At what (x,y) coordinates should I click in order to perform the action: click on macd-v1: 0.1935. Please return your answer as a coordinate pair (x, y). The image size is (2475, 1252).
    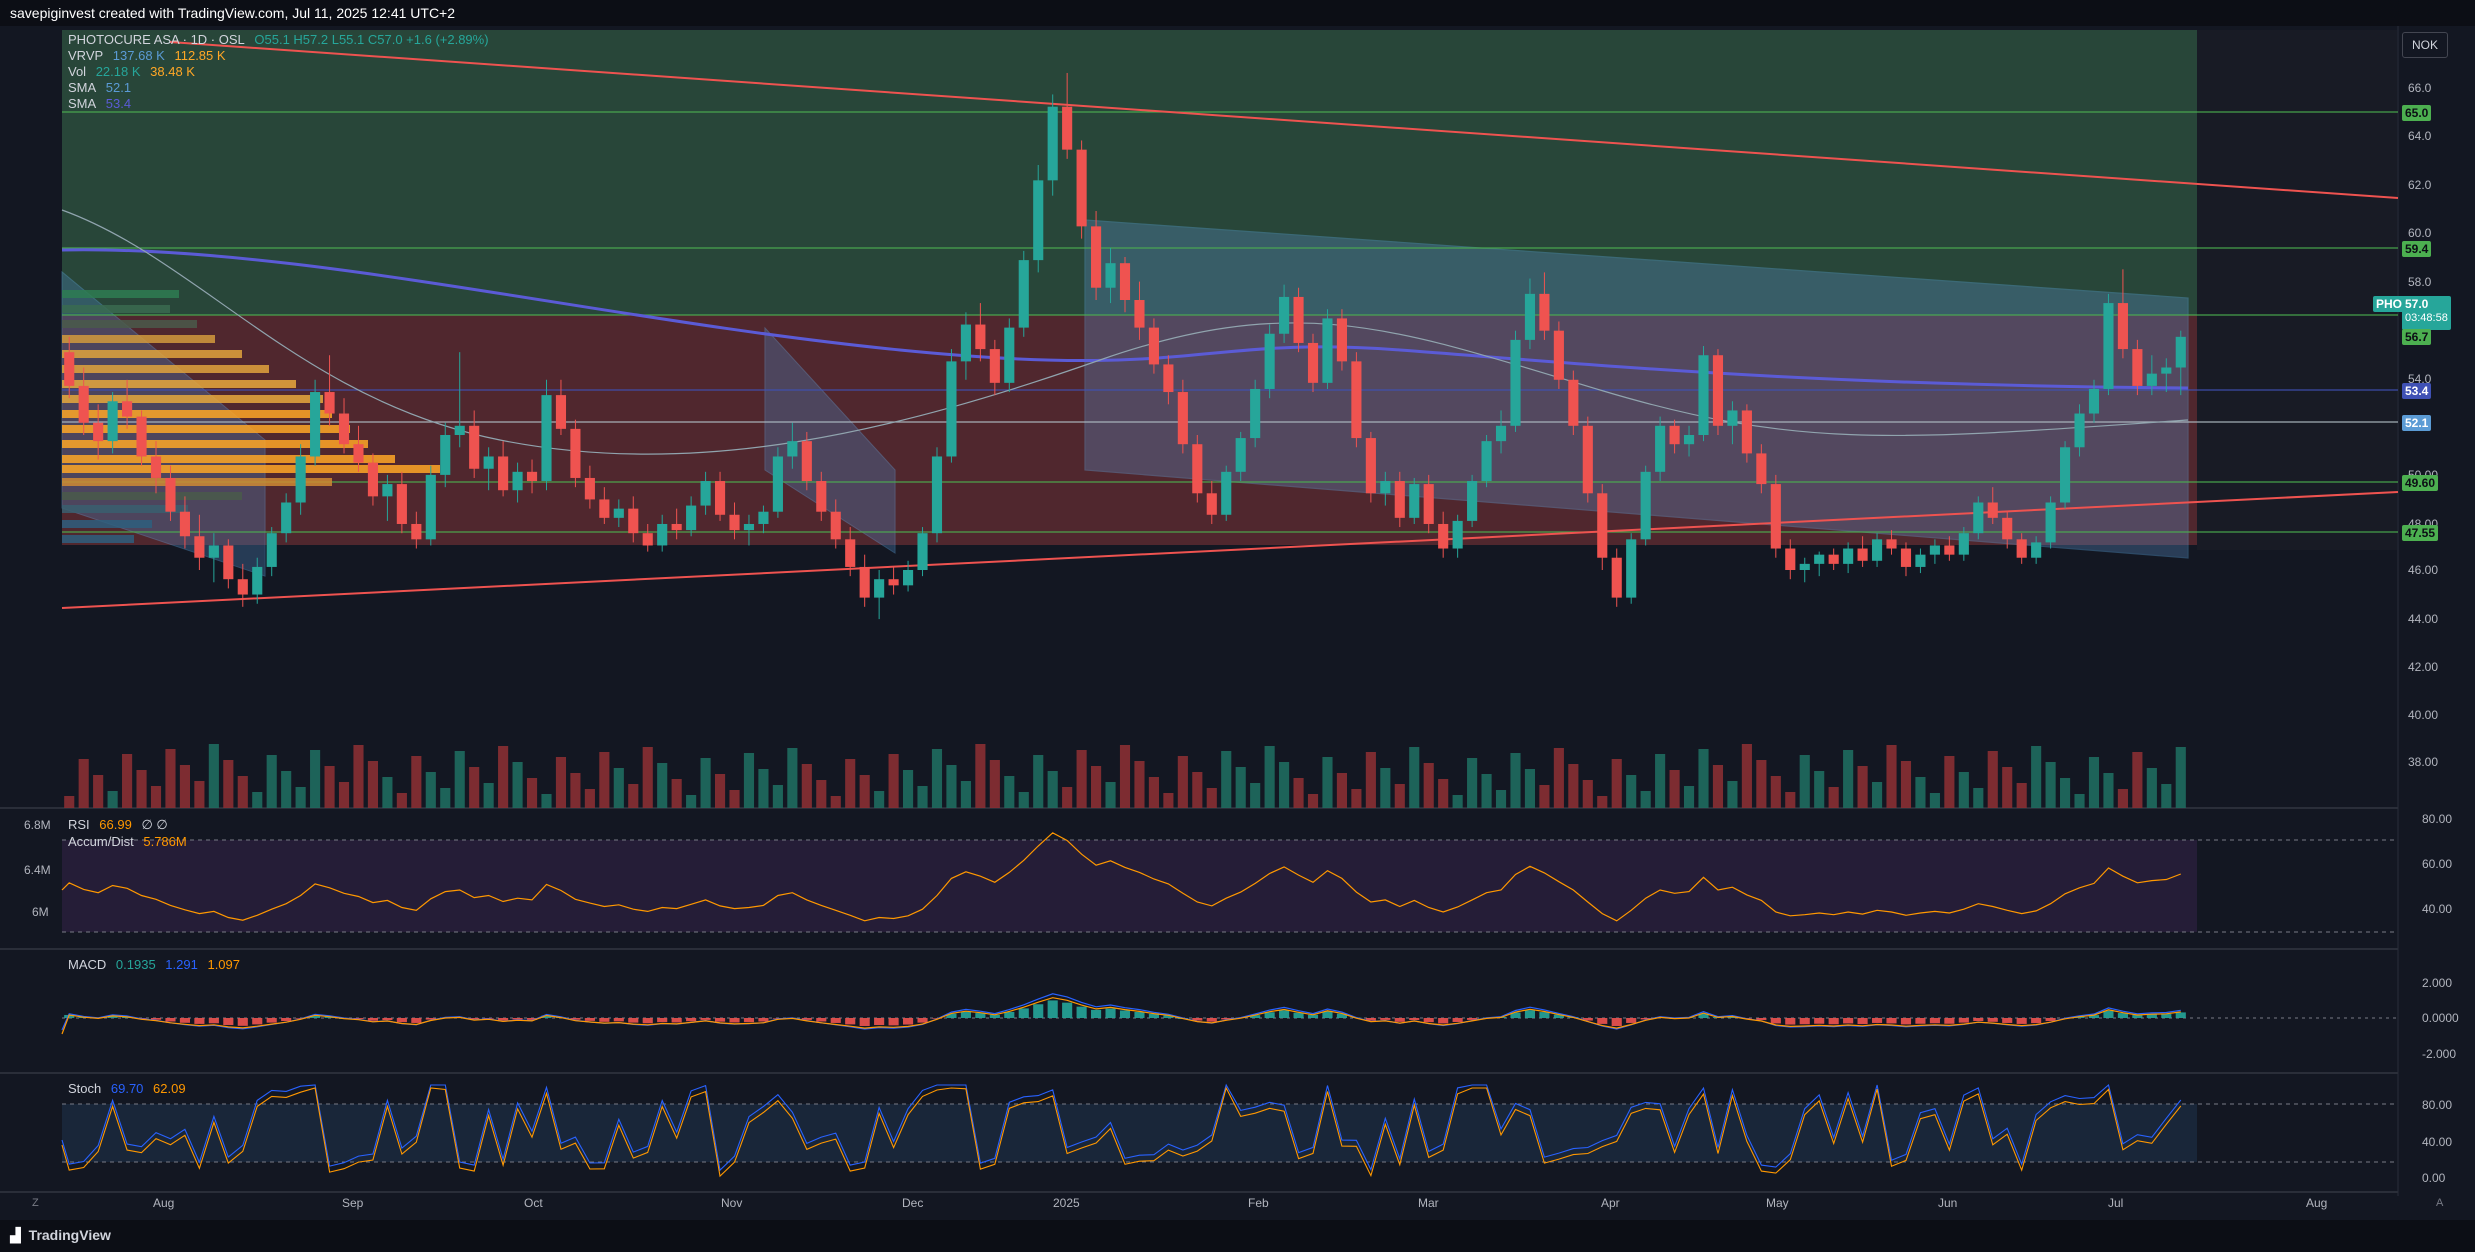
    Looking at the image, I should click on (135, 964).